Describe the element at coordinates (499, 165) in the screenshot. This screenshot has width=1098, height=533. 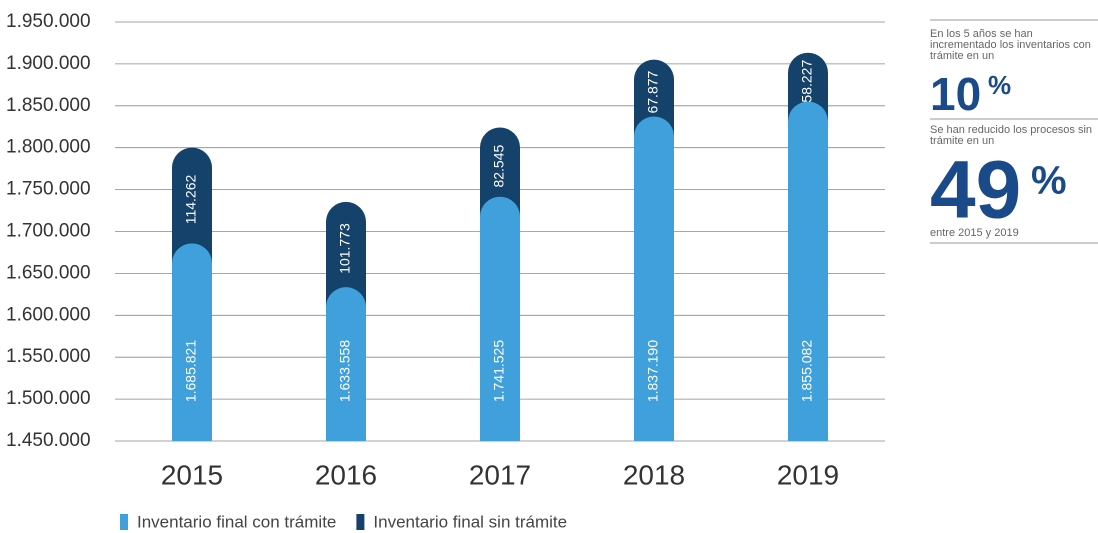
I see `value-label: 82.545` at that location.